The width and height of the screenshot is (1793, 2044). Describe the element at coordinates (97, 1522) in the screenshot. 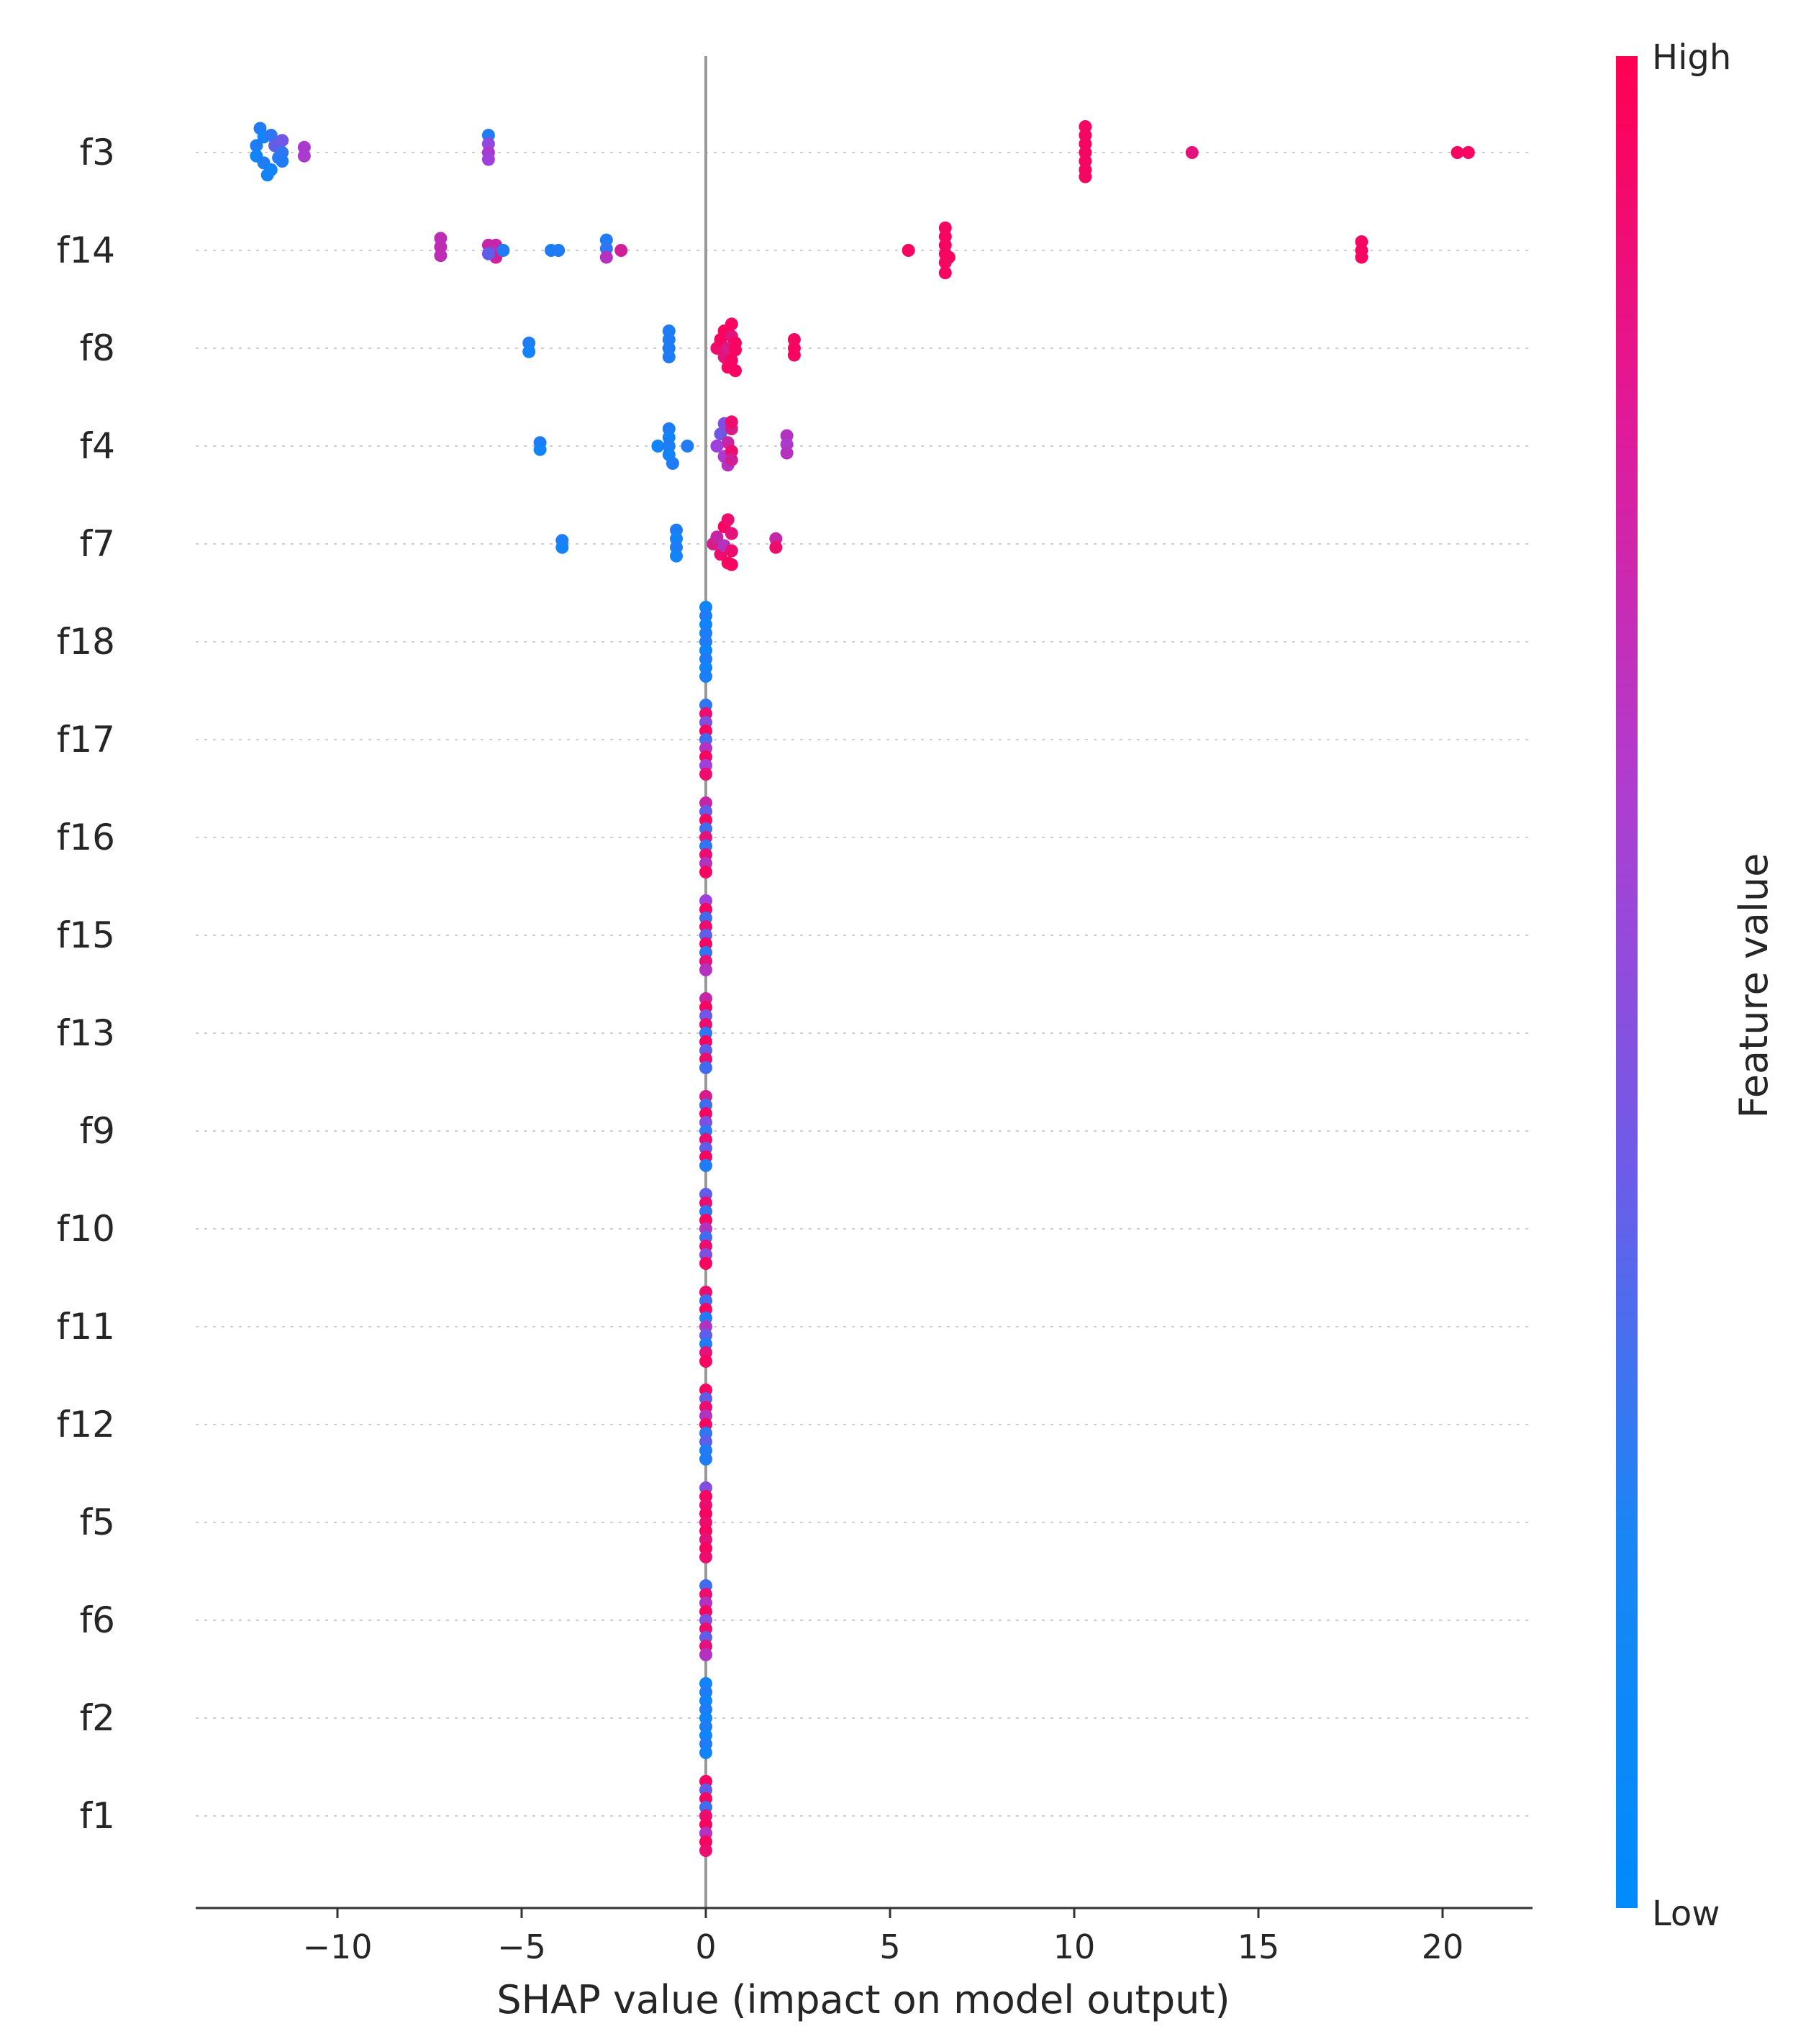

I see `feature-label-f5: f5` at that location.